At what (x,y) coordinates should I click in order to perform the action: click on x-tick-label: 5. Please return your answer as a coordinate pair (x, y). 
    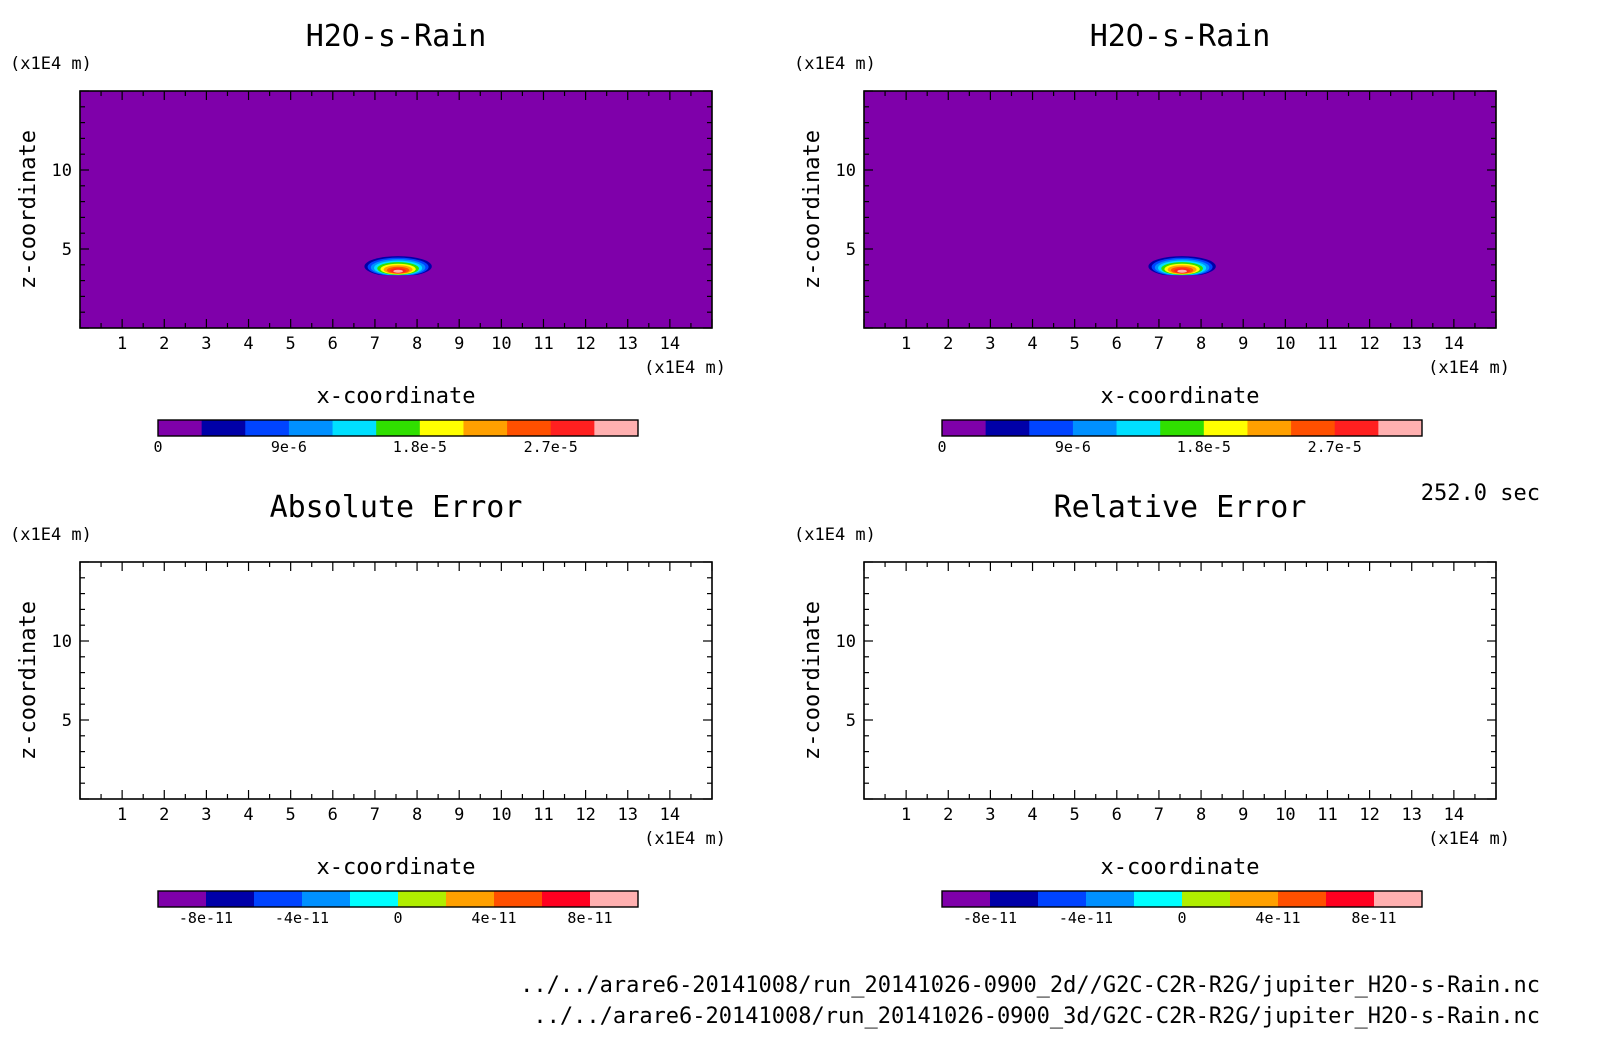
    Looking at the image, I should click on (1075, 815).